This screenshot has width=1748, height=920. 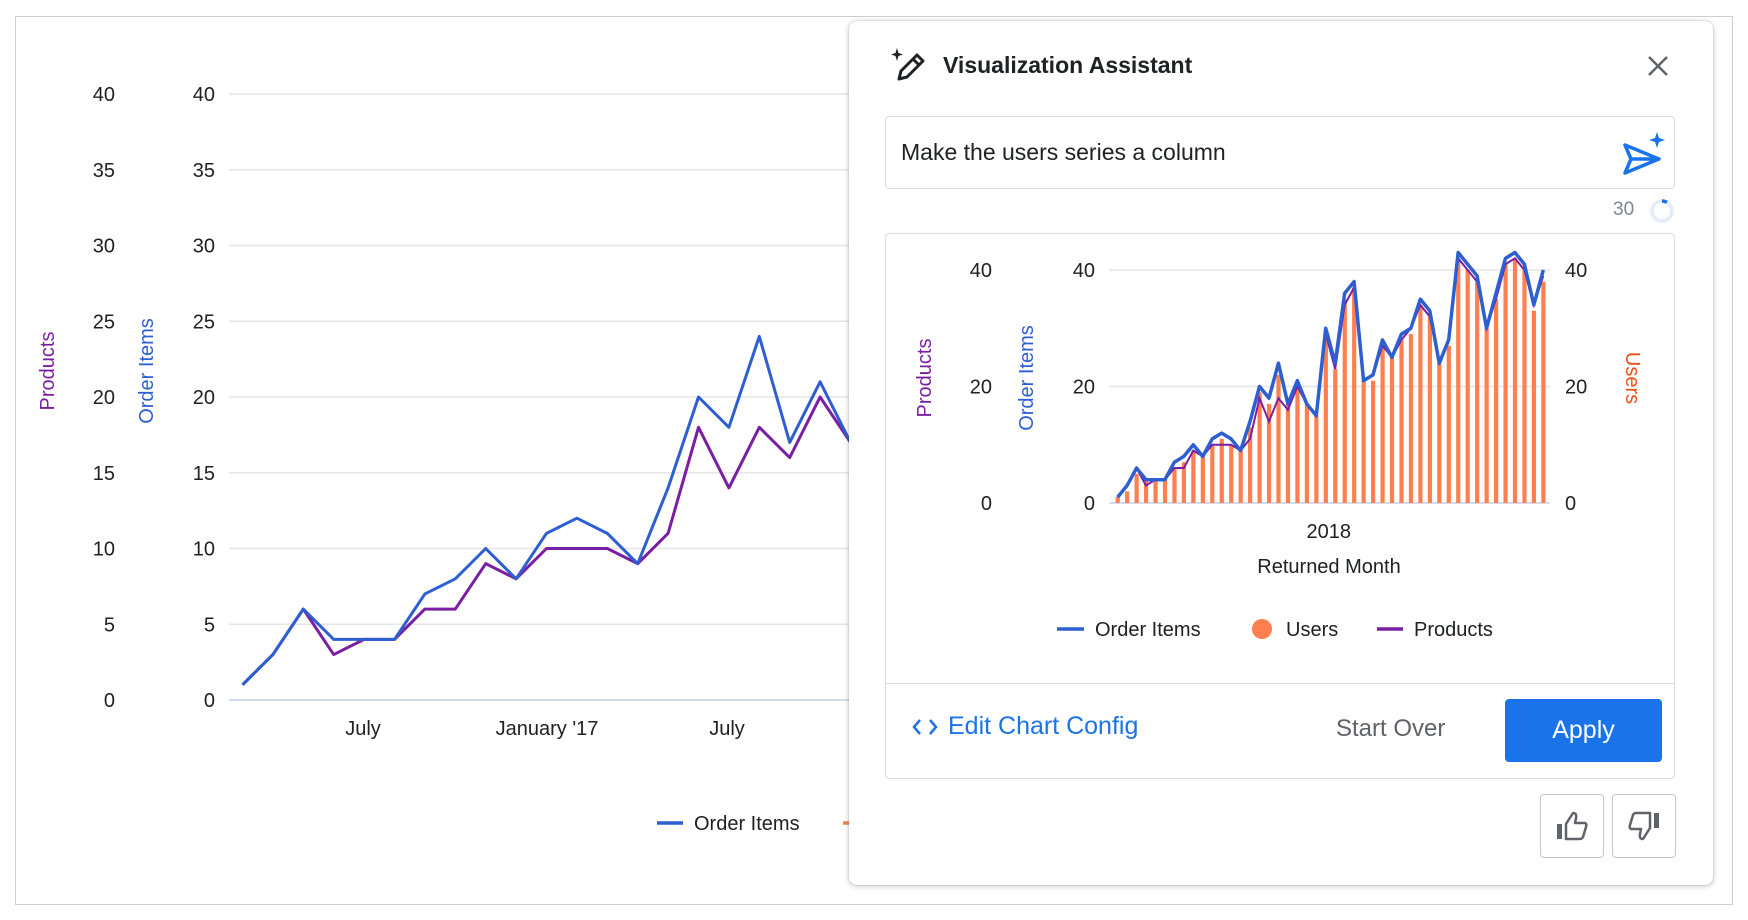 I want to click on products-tick-label: 35, so click(x=104, y=171).